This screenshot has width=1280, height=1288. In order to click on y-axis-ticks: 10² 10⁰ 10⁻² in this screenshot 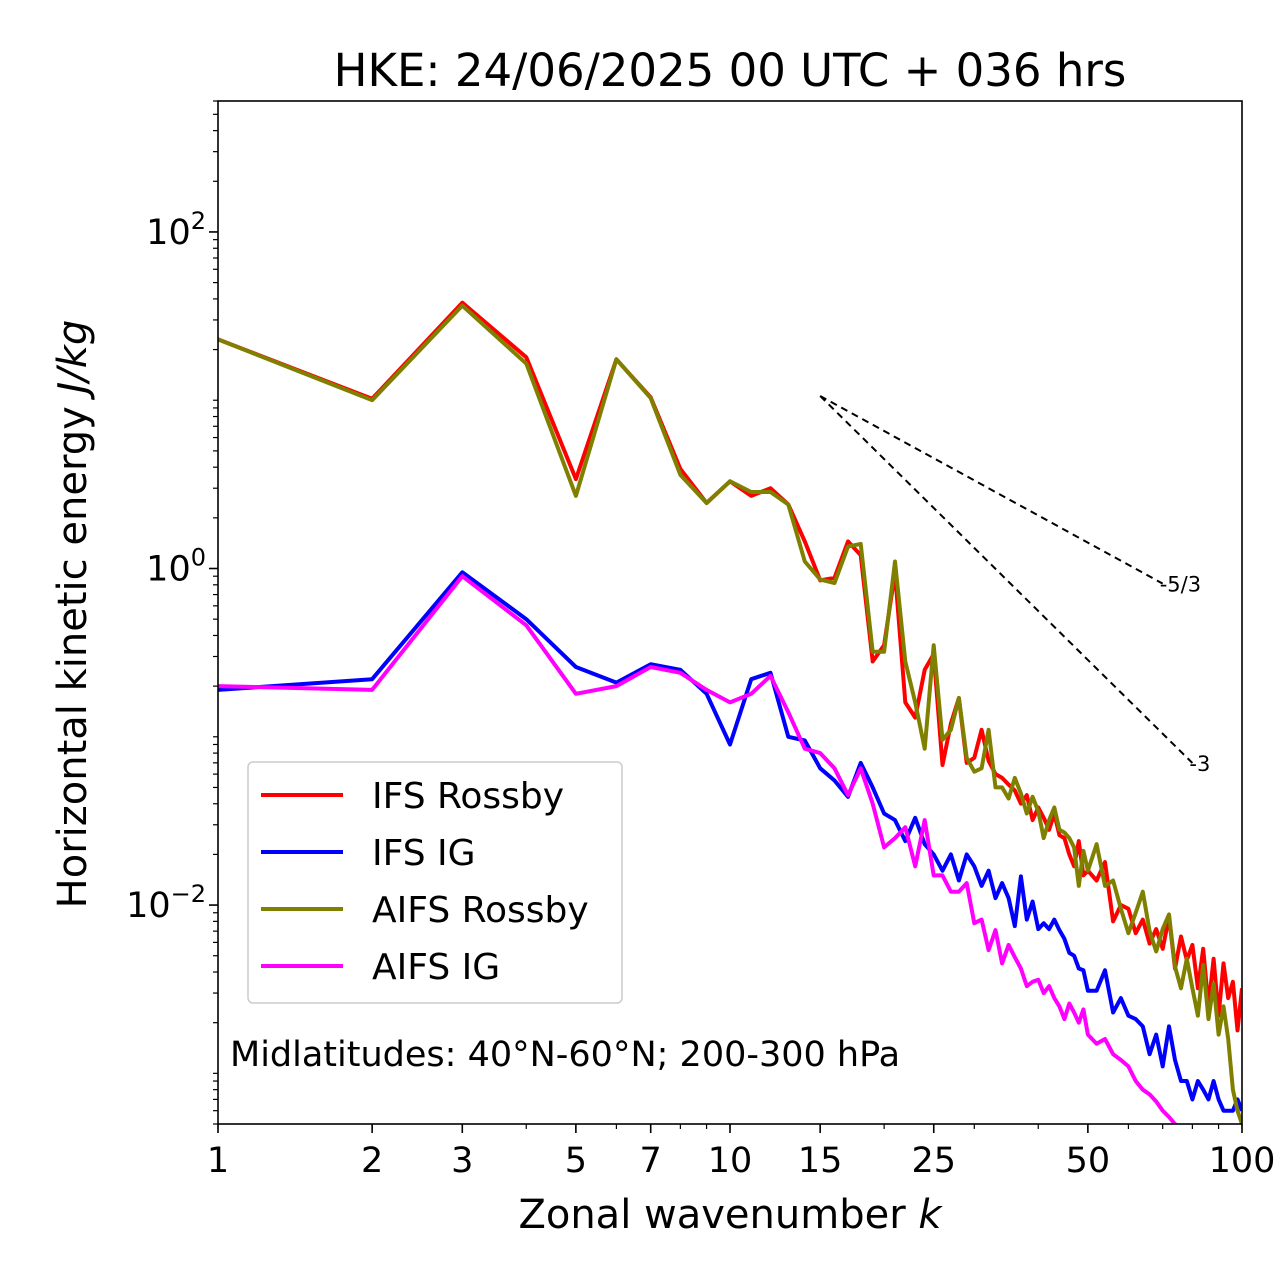, I will do `click(172, 612)`.